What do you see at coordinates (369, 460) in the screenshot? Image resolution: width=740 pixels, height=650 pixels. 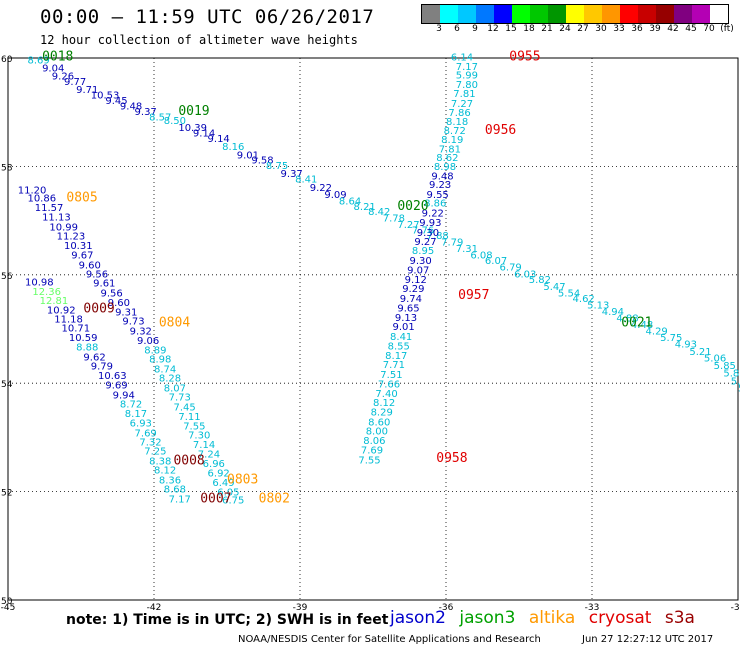 I see `swh-value: 7.55` at bounding box center [369, 460].